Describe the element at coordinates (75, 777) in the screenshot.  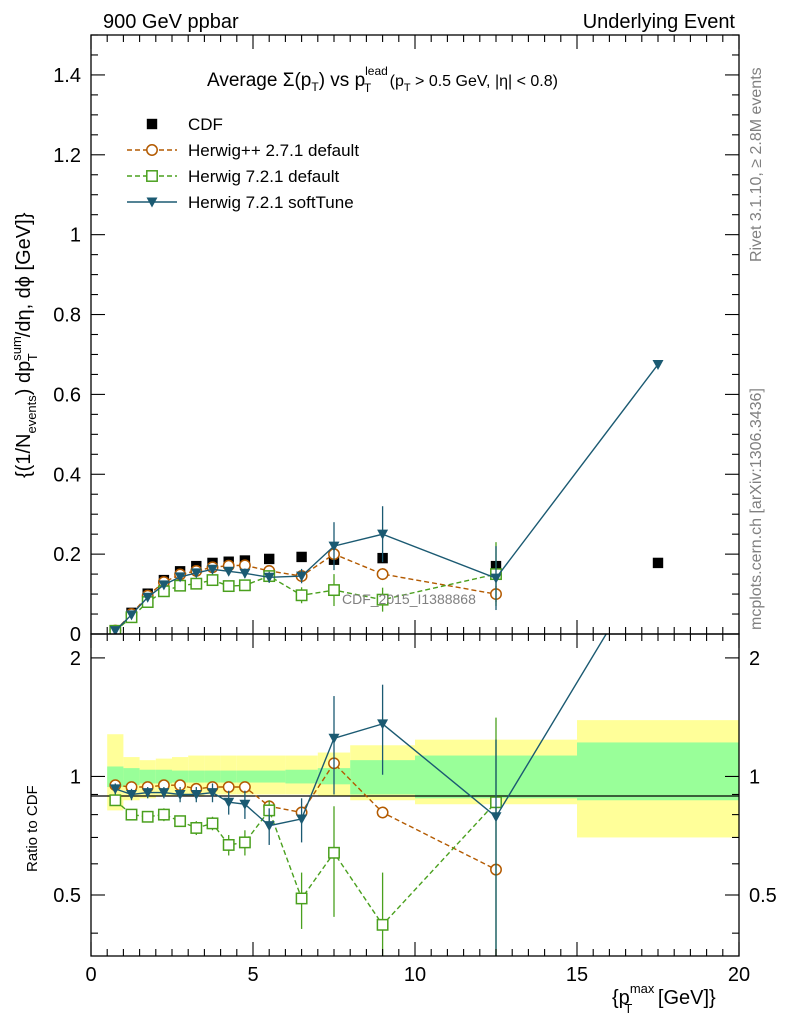
I see `ratio-y-tick-label: 1` at that location.